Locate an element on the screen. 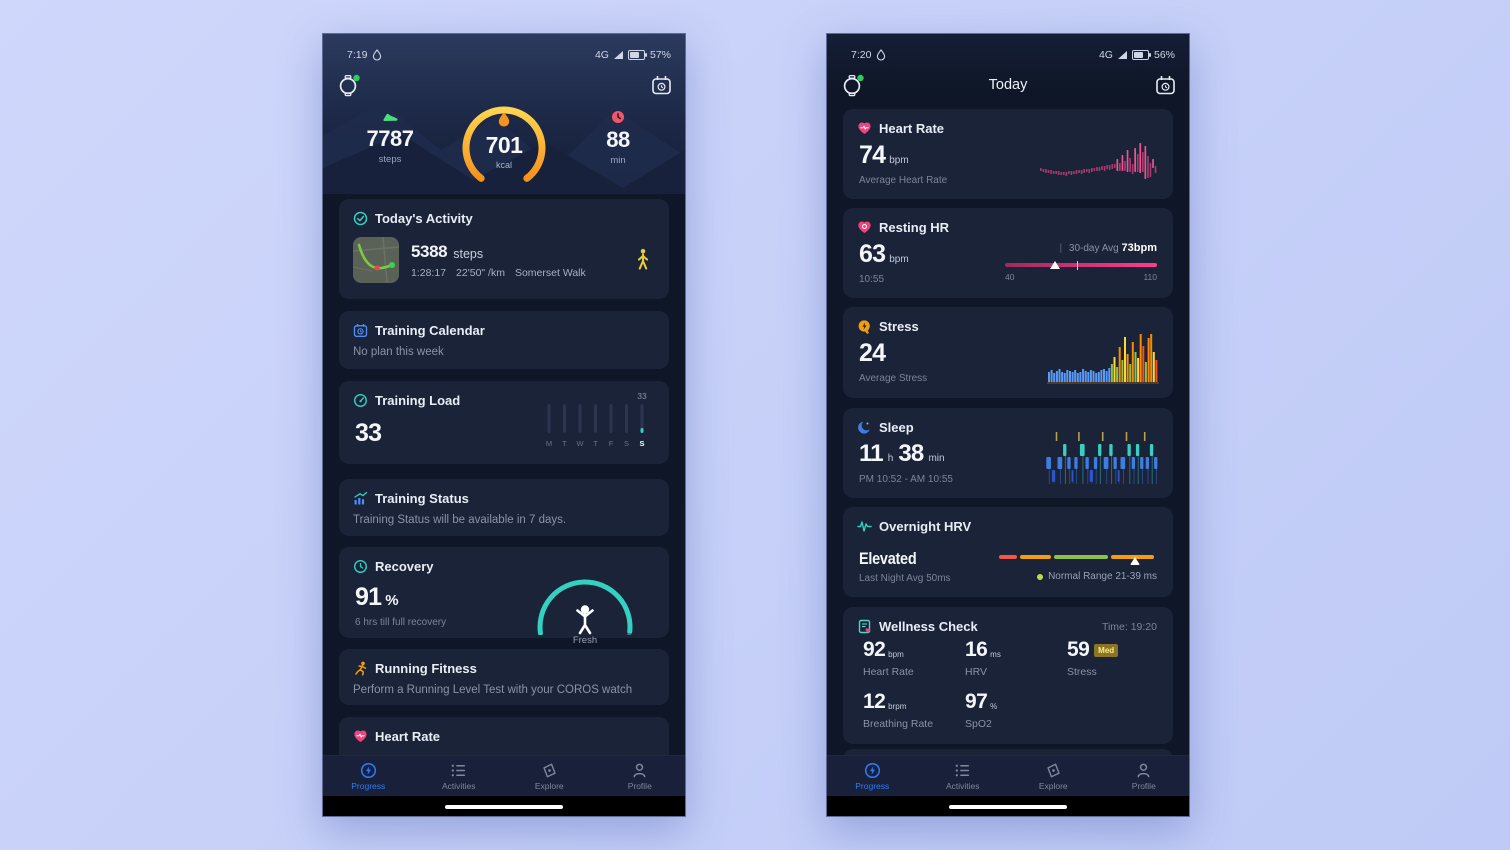 The width and height of the screenshot is (1510, 850). signal-icon is located at coordinates (1122, 55).